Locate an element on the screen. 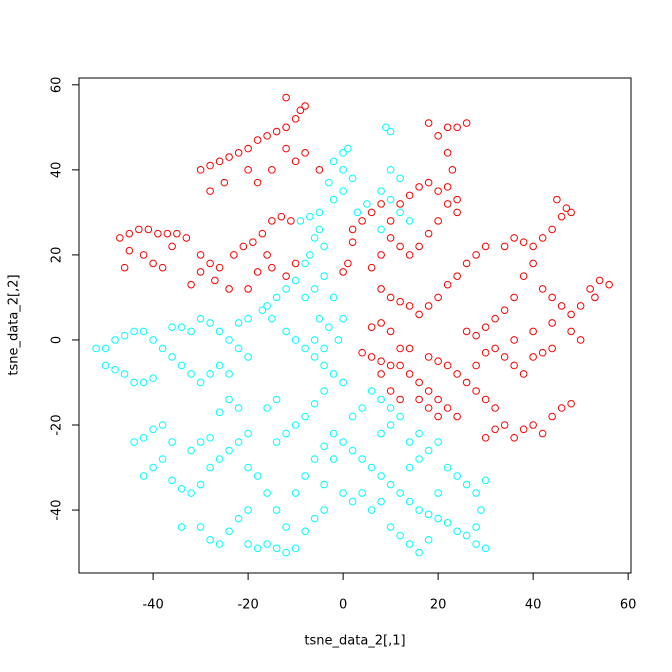 The height and width of the screenshot is (672, 672). x-tick-label: 40 is located at coordinates (533, 605).